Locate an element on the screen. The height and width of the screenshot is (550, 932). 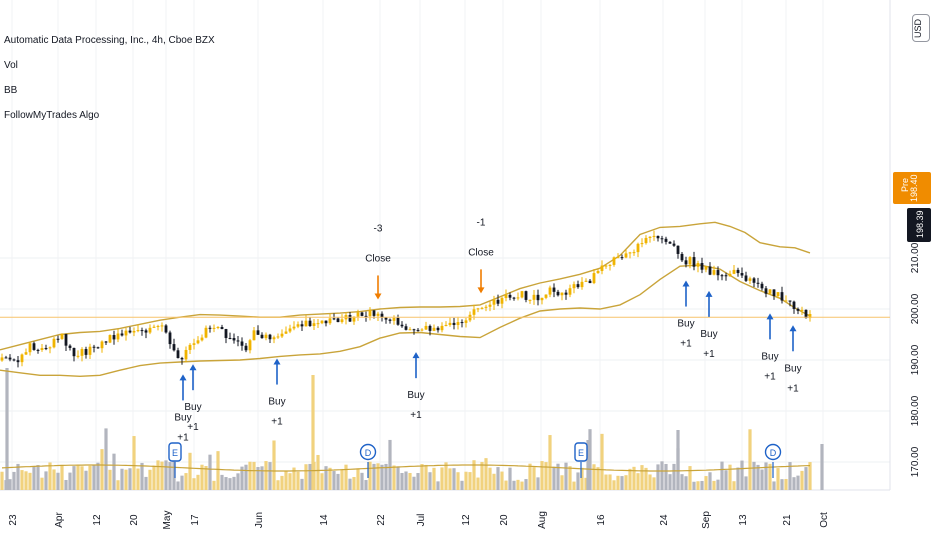
currency-label: USD is located at coordinates (921, 28).